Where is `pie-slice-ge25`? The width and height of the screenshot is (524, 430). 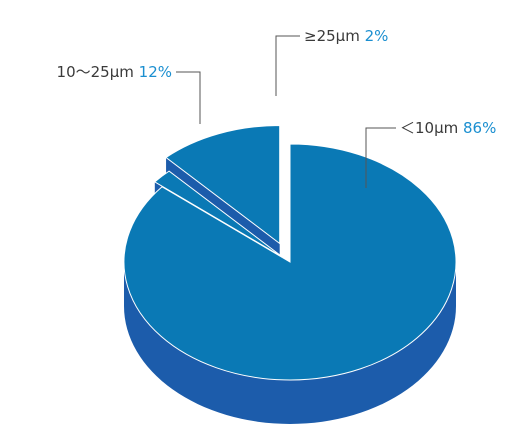 pie-slice-ge25 is located at coordinates (218, 214).